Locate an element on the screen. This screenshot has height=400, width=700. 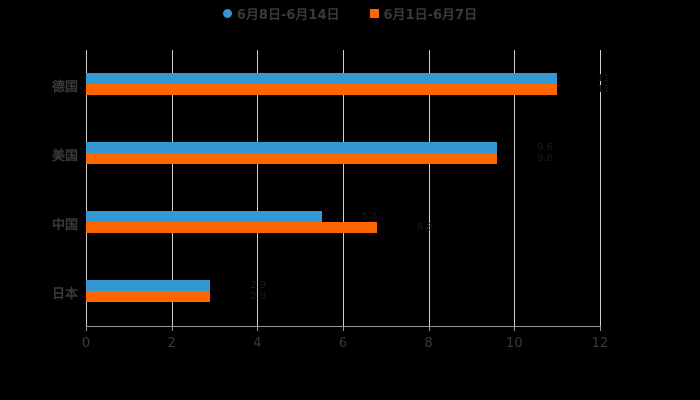
legend-circle-icon is located at coordinates (227, 13).